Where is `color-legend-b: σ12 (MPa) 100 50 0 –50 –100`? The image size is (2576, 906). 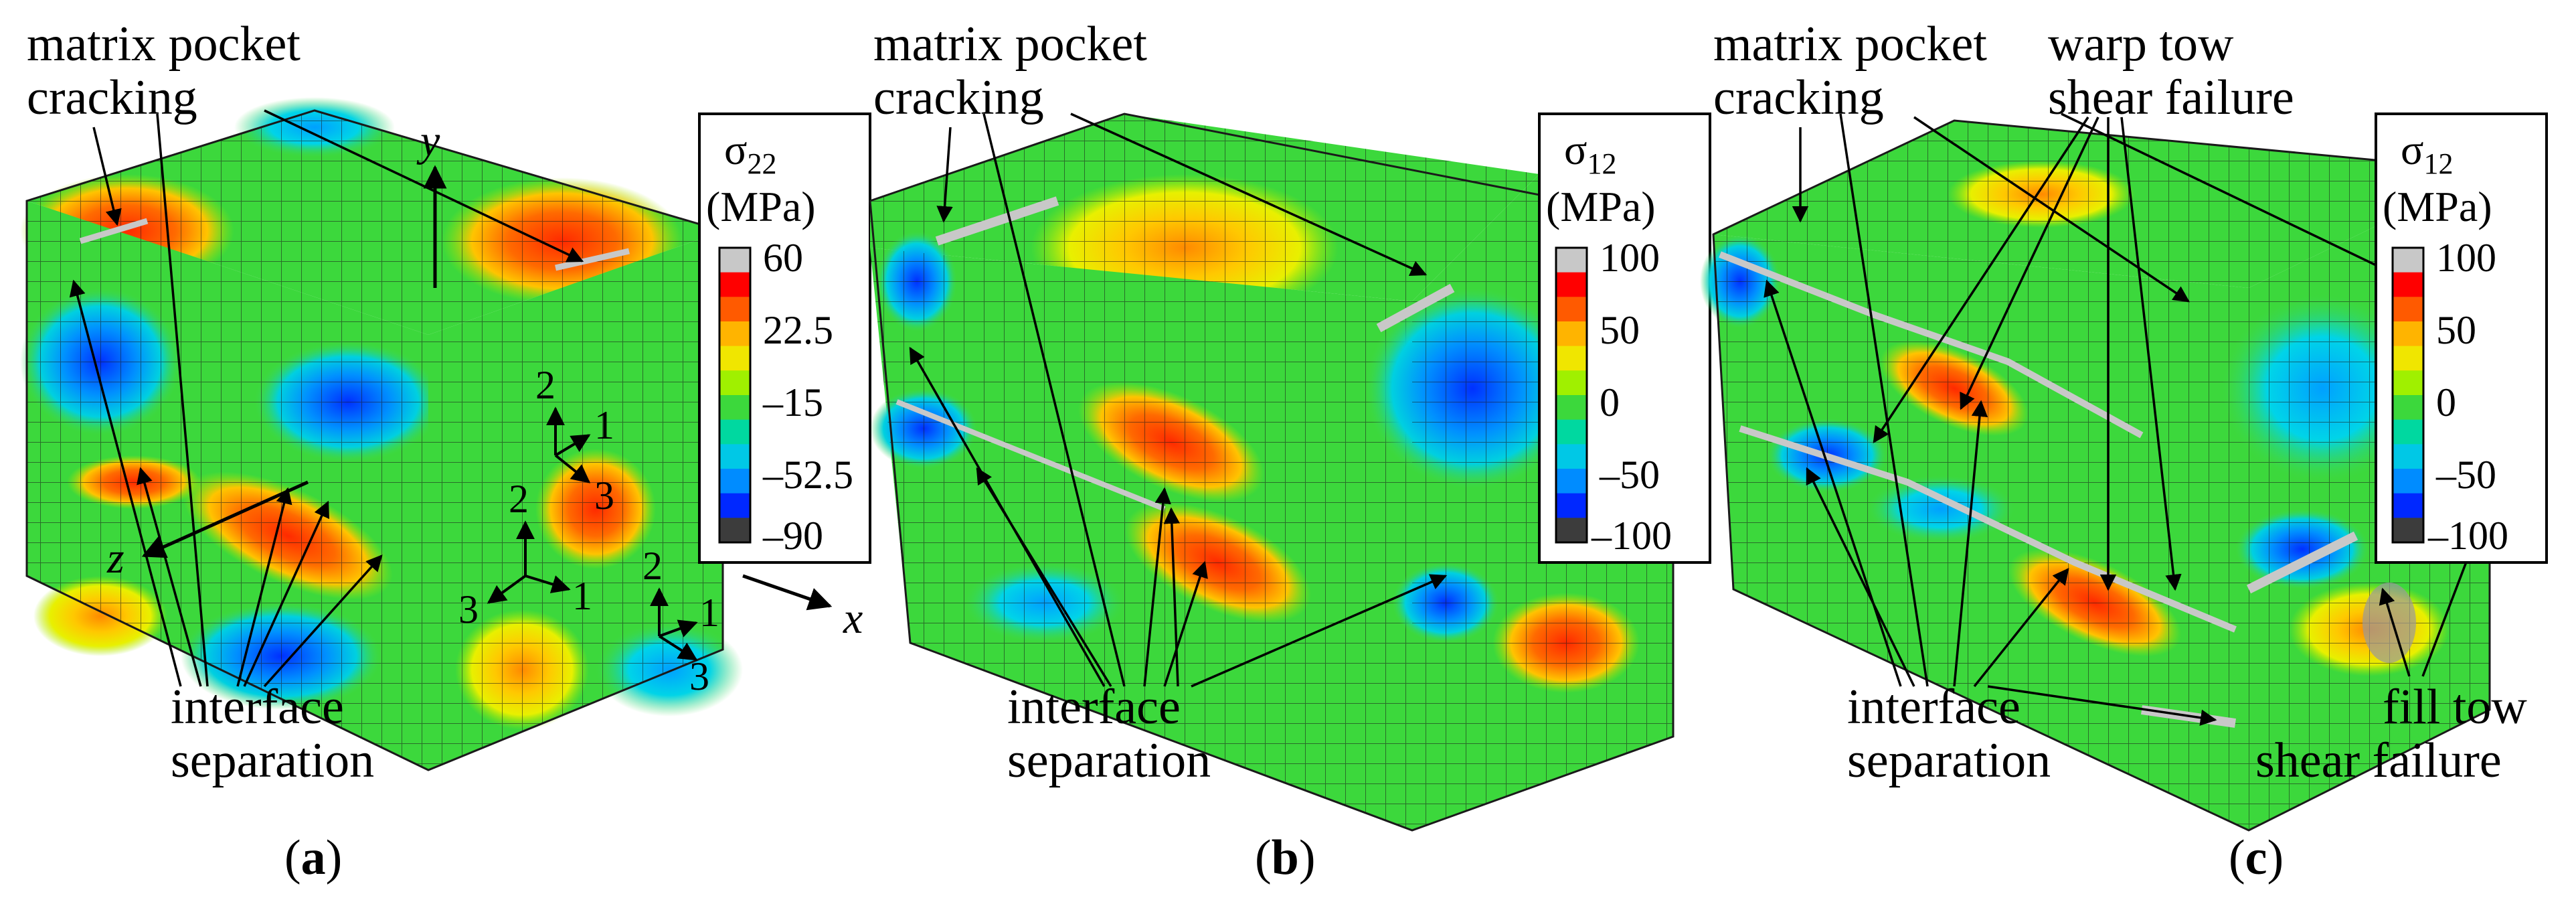 color-legend-b: σ12 (MPa) 100 50 0 –50 –100 is located at coordinates (1624, 338).